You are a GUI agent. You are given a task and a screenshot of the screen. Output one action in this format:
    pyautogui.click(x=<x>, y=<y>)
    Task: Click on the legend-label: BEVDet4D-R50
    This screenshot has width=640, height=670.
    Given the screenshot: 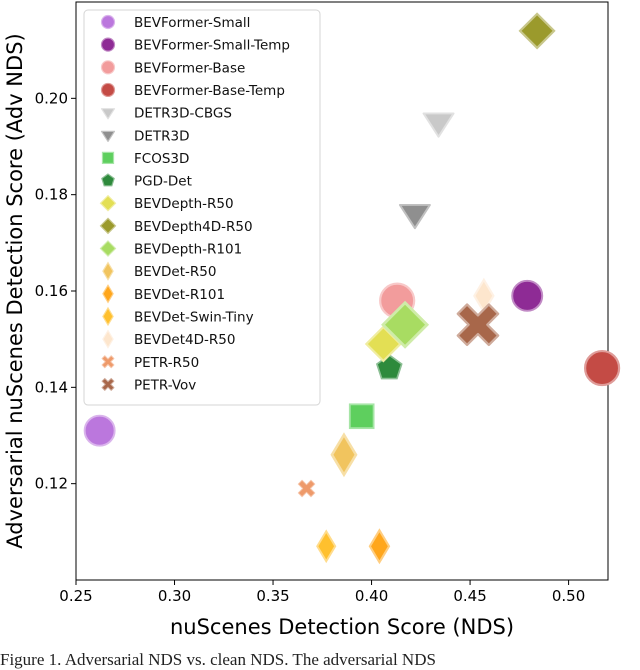 What is the action you would take?
    pyautogui.click(x=184, y=340)
    